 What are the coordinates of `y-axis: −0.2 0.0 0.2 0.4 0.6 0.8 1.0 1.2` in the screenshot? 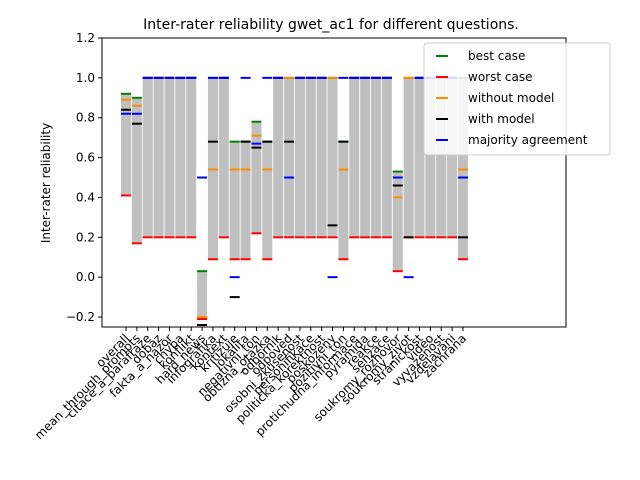 It's located at (84, 177).